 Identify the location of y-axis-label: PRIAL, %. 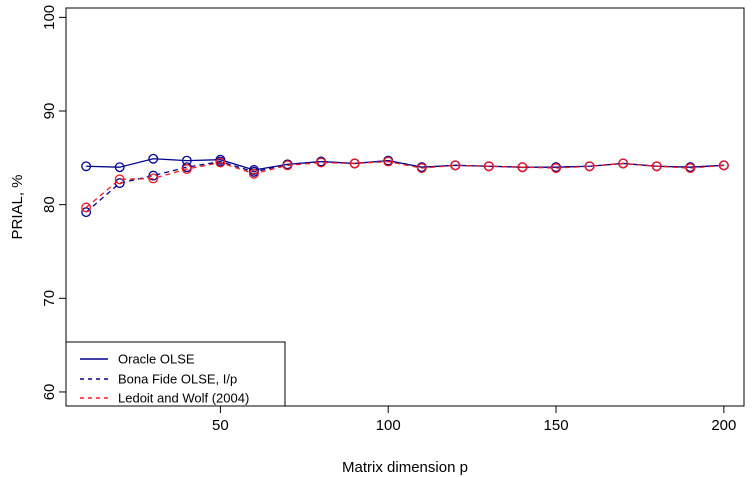
(17, 206).